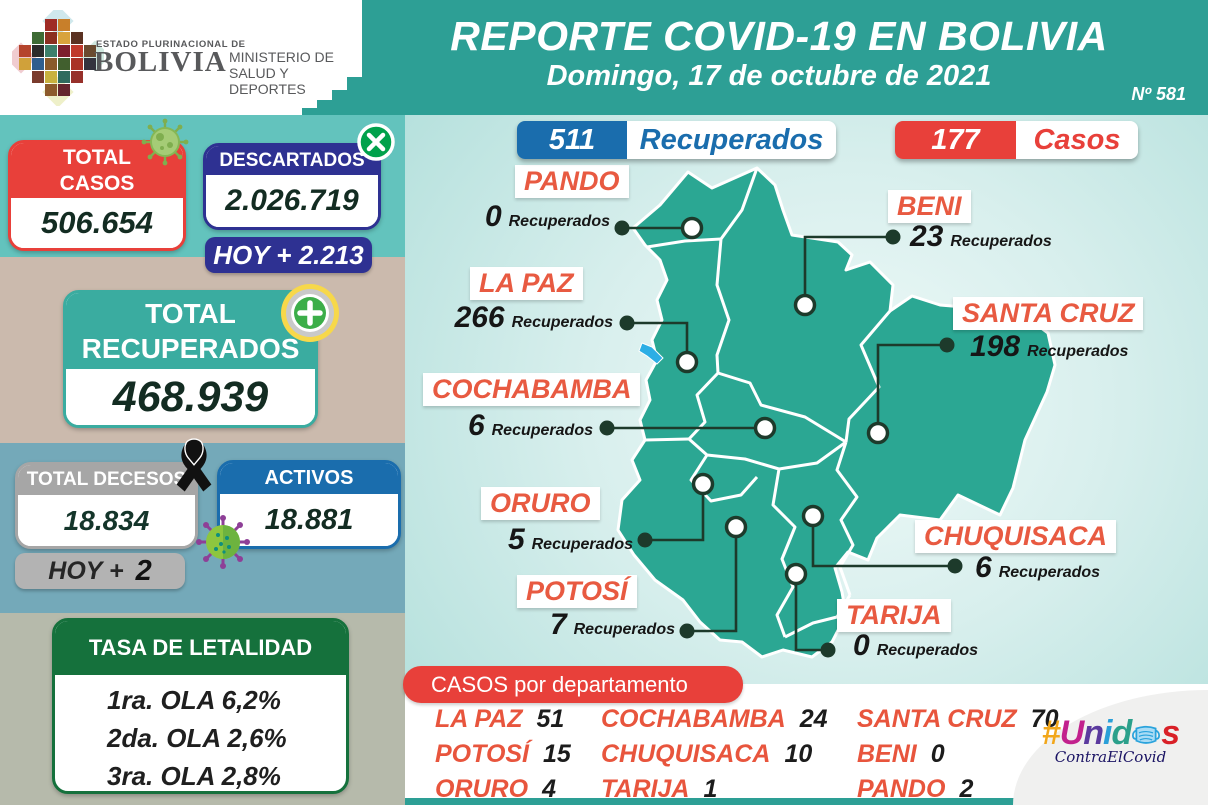  I want to click on dept-recovered-chuquisaca: 6 Recuperados, so click(1038, 567).